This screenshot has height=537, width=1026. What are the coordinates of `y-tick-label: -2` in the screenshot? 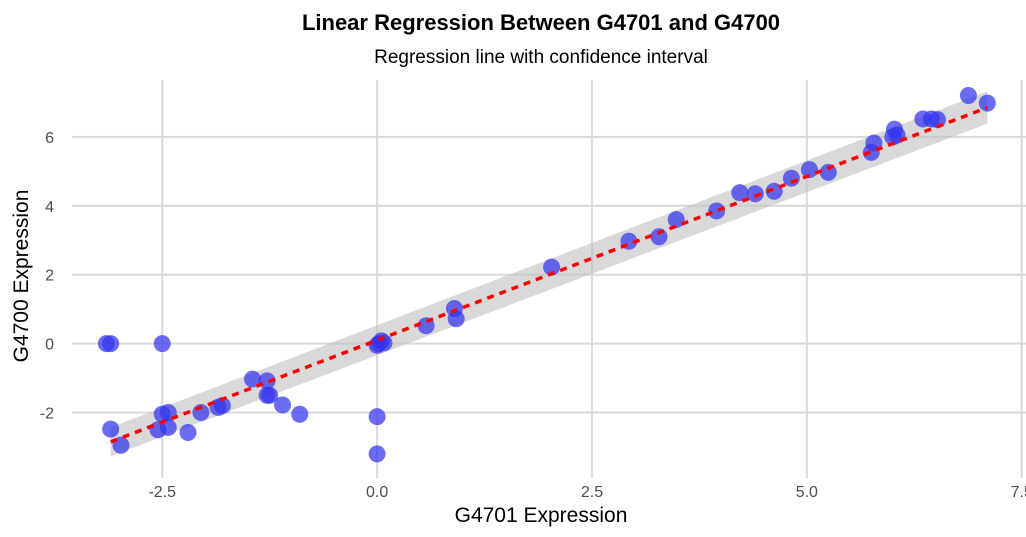 It's located at (47, 414).